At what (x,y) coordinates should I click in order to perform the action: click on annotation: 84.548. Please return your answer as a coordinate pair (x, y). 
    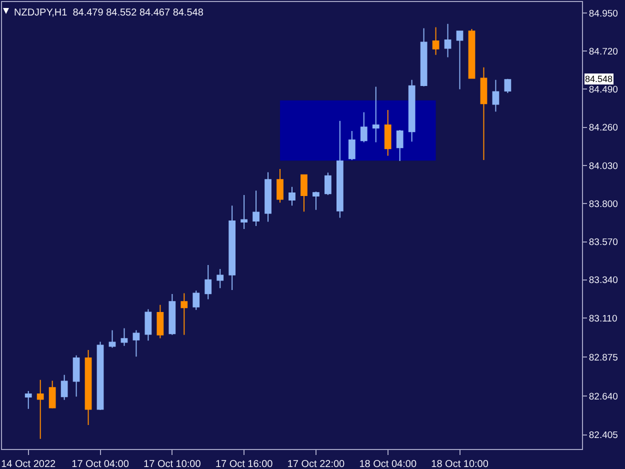
    Looking at the image, I should click on (599, 79).